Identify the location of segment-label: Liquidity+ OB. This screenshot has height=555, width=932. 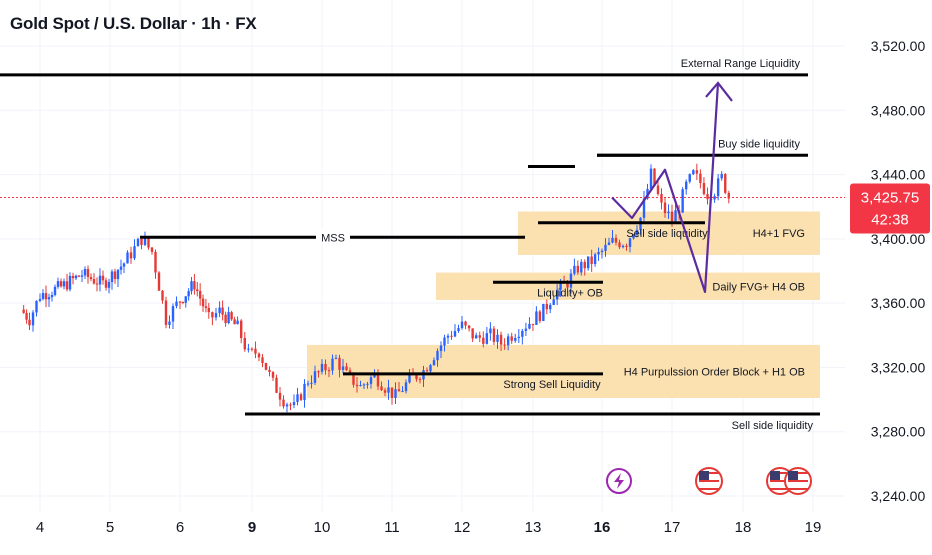
(570, 293).